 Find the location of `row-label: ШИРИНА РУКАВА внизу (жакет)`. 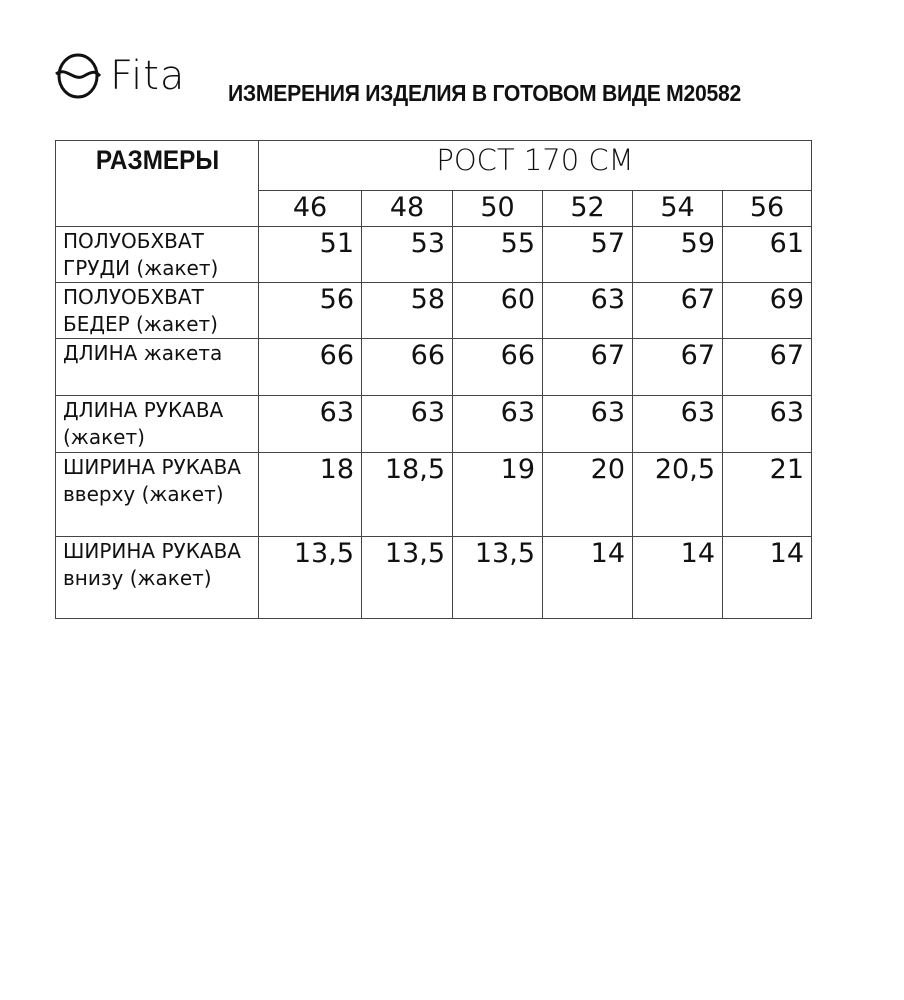

row-label: ШИРИНА РУКАВА внизу (жакет) is located at coordinates (157, 577).